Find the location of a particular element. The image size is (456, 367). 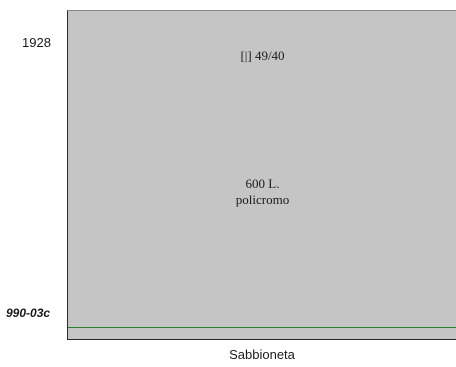

baseline-rule is located at coordinates (262, 327).